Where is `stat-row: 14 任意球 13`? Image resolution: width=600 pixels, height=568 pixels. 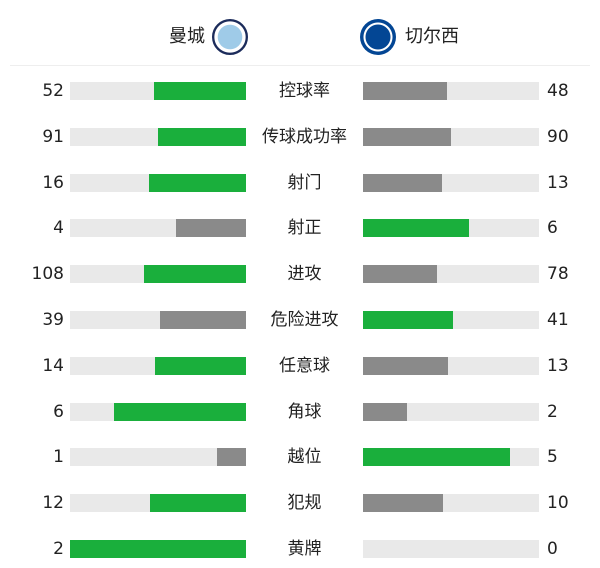 stat-row: 14 任意球 13 is located at coordinates (300, 366).